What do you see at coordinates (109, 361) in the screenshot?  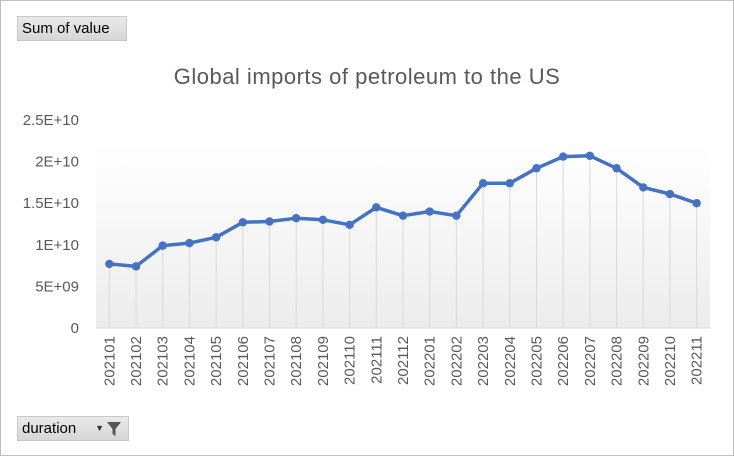 I see `x-tick-label: 202101` at bounding box center [109, 361].